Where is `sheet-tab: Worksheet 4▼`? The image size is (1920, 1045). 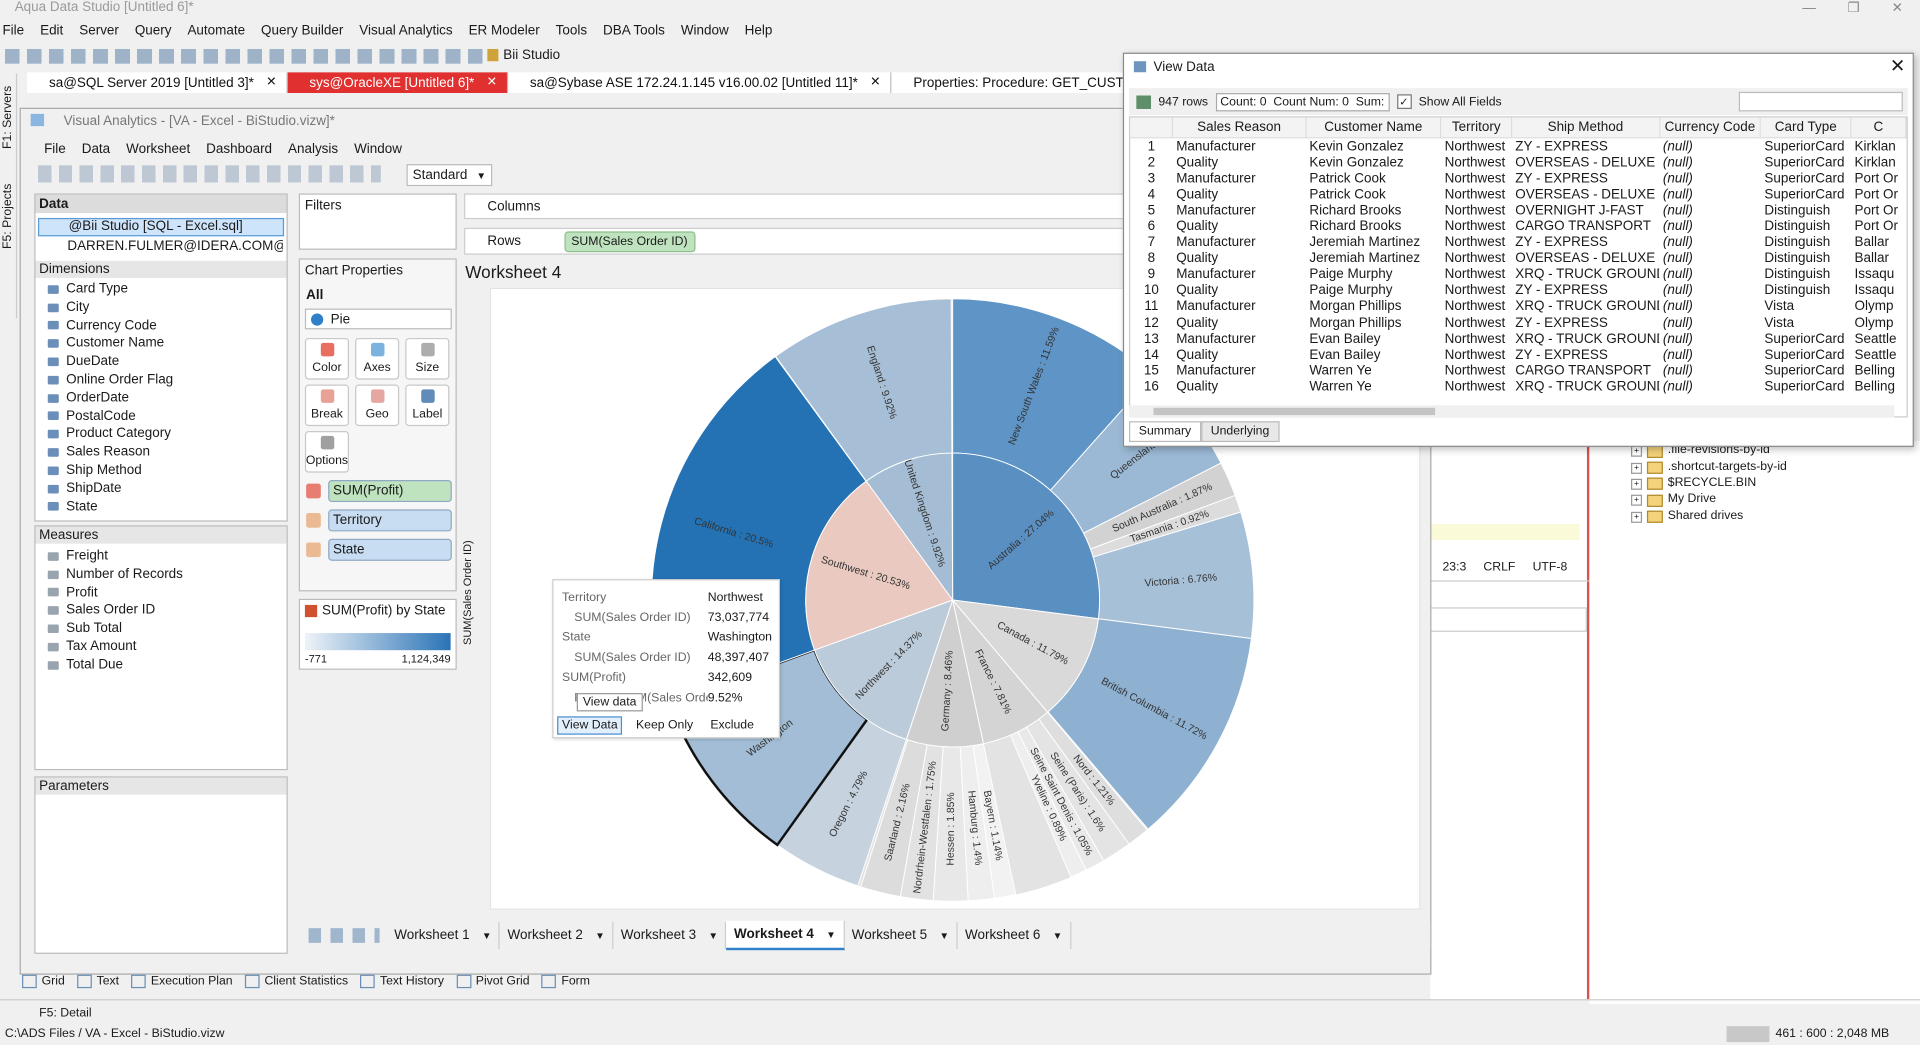
sheet-tab: Worksheet 4▼ is located at coordinates (786, 935).